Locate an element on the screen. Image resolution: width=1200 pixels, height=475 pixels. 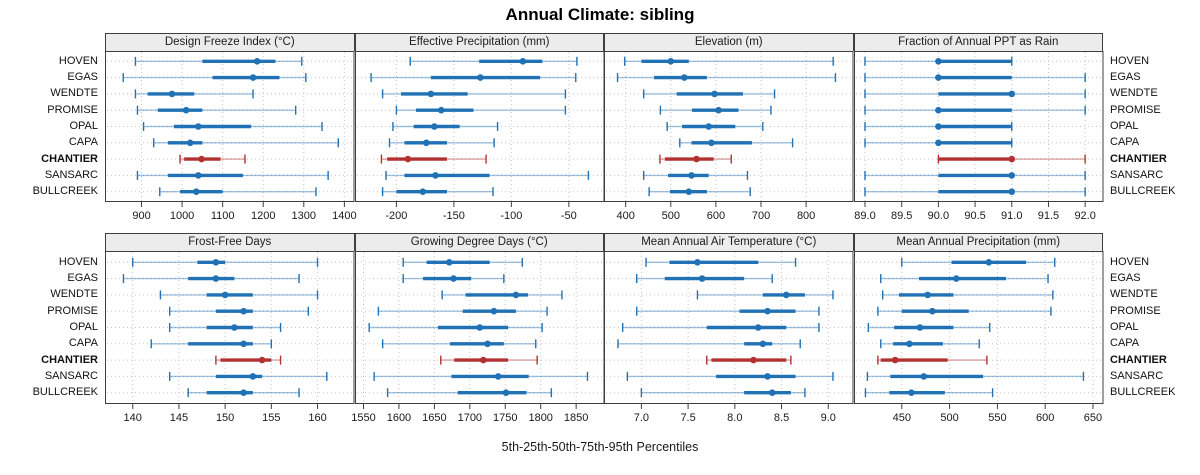
axis-tick-label: 400 is located at coordinates (625, 216).